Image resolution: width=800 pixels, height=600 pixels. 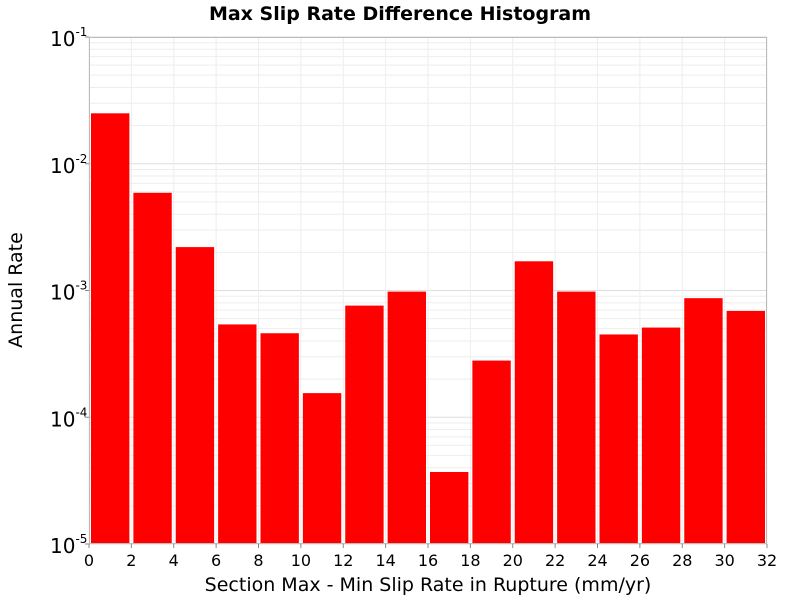 I want to click on x-tick-label: 12, so click(x=343, y=560).